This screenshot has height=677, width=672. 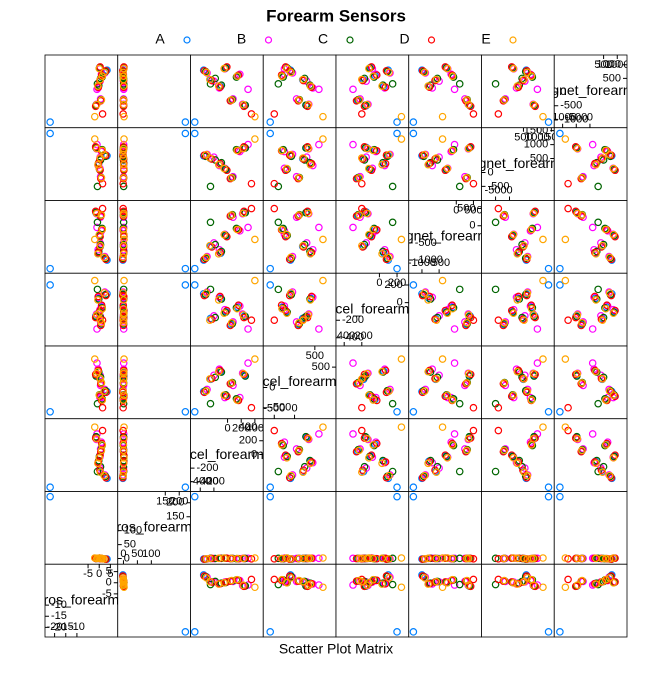 I want to click on tick-label: -200, so click(x=353, y=320).